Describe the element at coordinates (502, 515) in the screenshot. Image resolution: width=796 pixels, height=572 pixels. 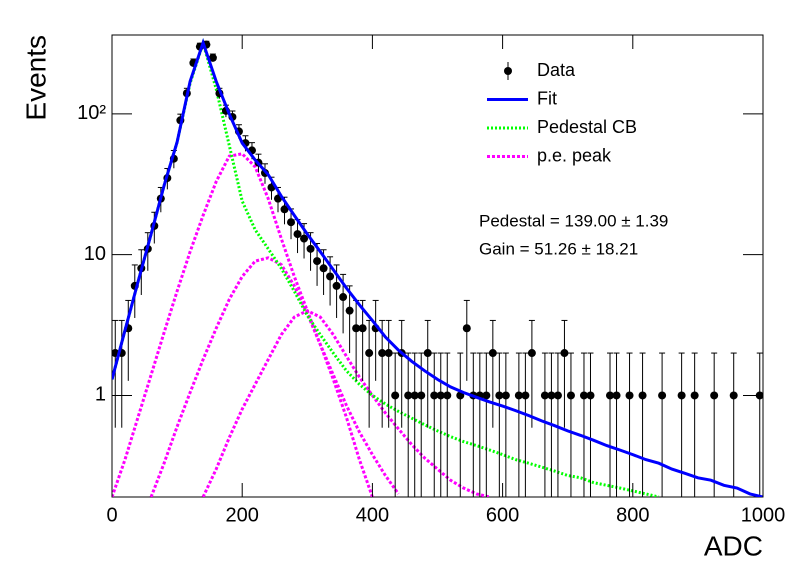
I see `x-tick-label: 600` at that location.